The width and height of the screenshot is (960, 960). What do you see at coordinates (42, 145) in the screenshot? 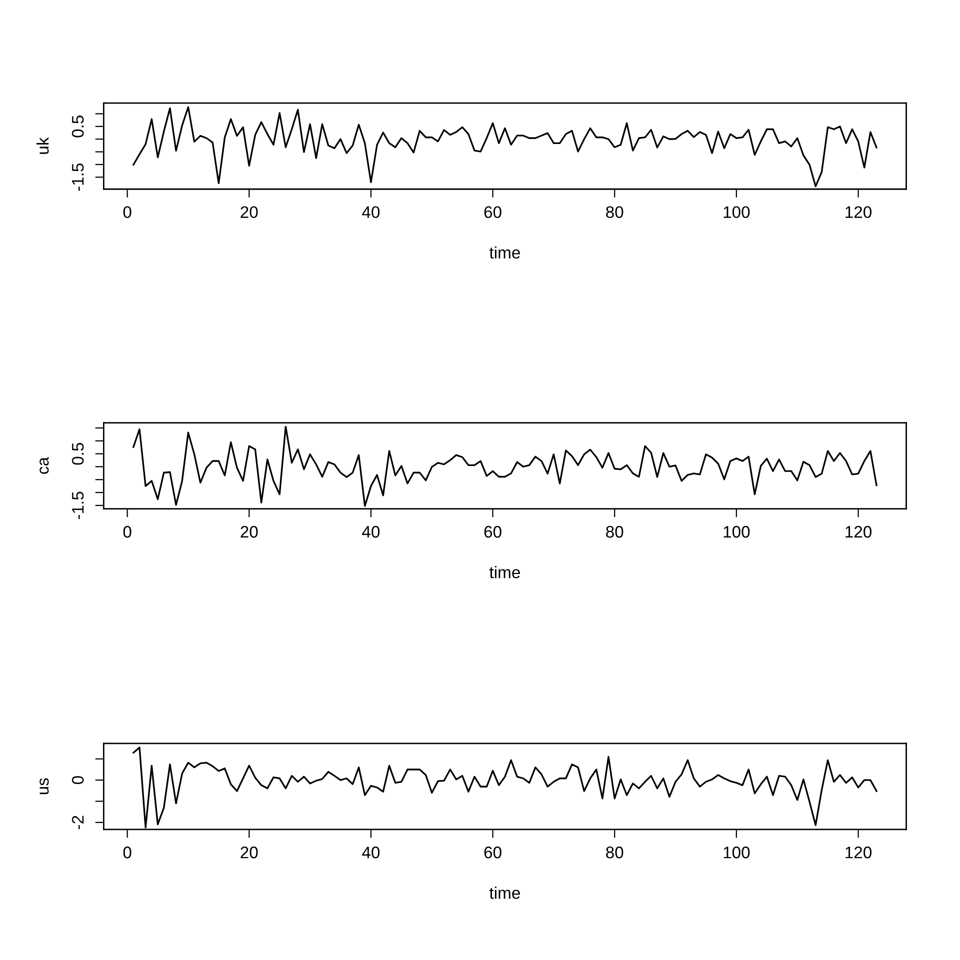
I see `y-axis-title: uk` at bounding box center [42, 145].